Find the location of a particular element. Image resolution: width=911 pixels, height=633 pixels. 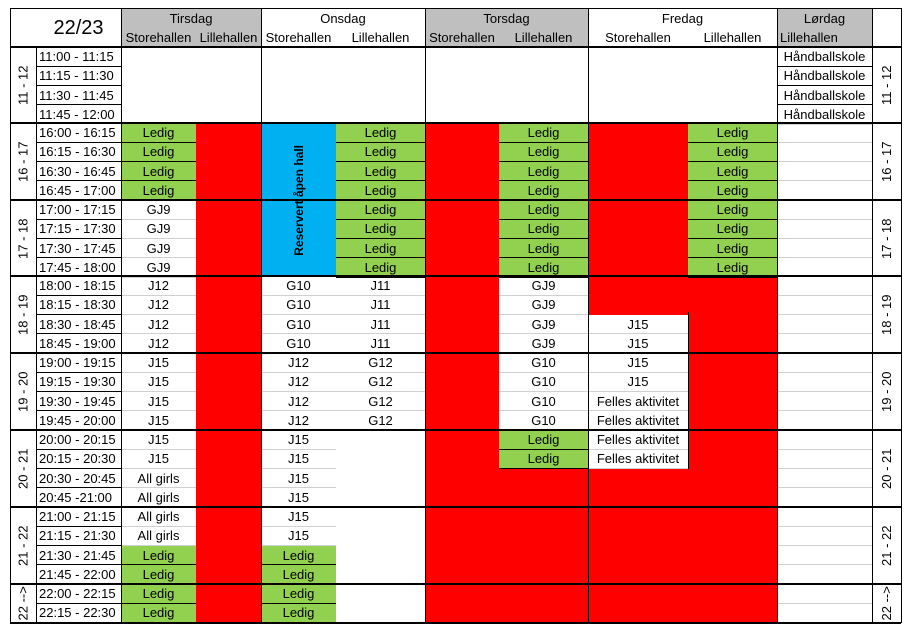

time-slot: 21:45 - 22:00 is located at coordinates (77, 574).